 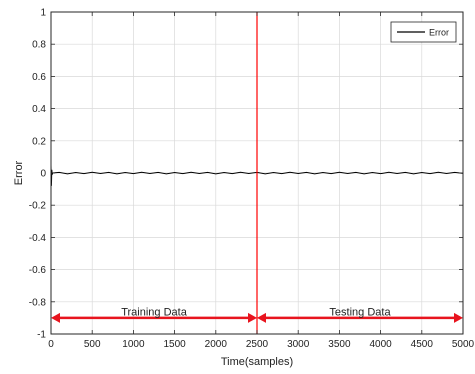 I want to click on y-tick-label: -0.8, so click(x=38, y=302).